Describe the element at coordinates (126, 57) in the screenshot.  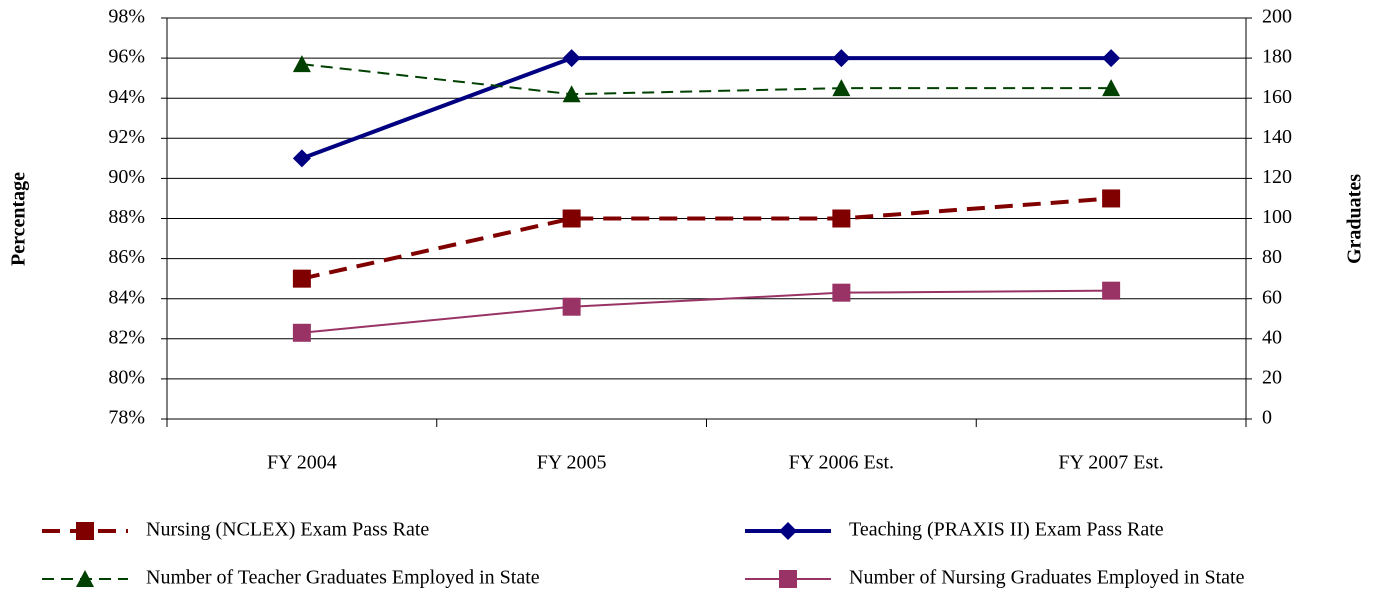
I see `y-tick-label: 96%` at that location.